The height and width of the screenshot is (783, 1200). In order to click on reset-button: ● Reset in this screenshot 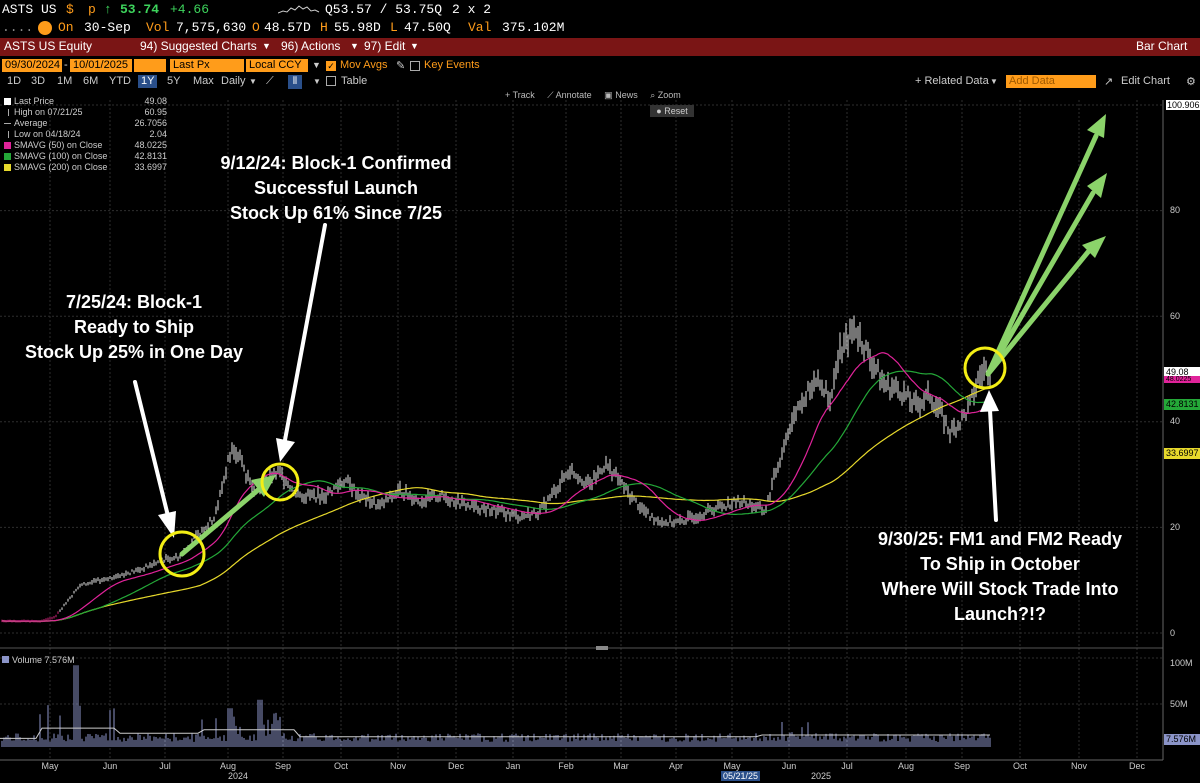, I will do `click(672, 111)`.